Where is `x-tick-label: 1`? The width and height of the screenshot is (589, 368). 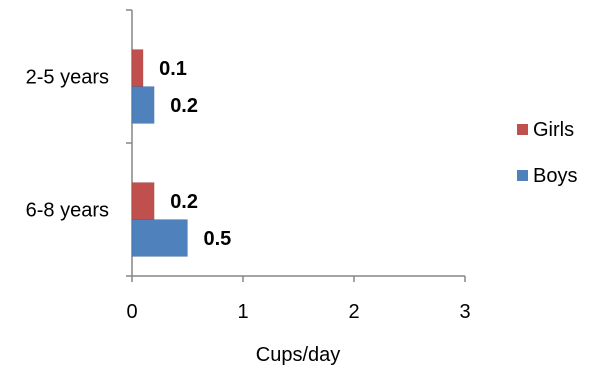
x-tick-label: 1 is located at coordinates (242, 312).